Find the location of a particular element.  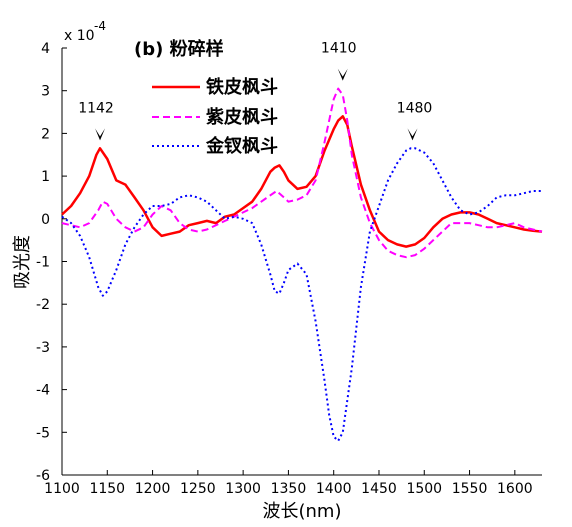

y-tick-label: -6 is located at coordinates (43, 476).